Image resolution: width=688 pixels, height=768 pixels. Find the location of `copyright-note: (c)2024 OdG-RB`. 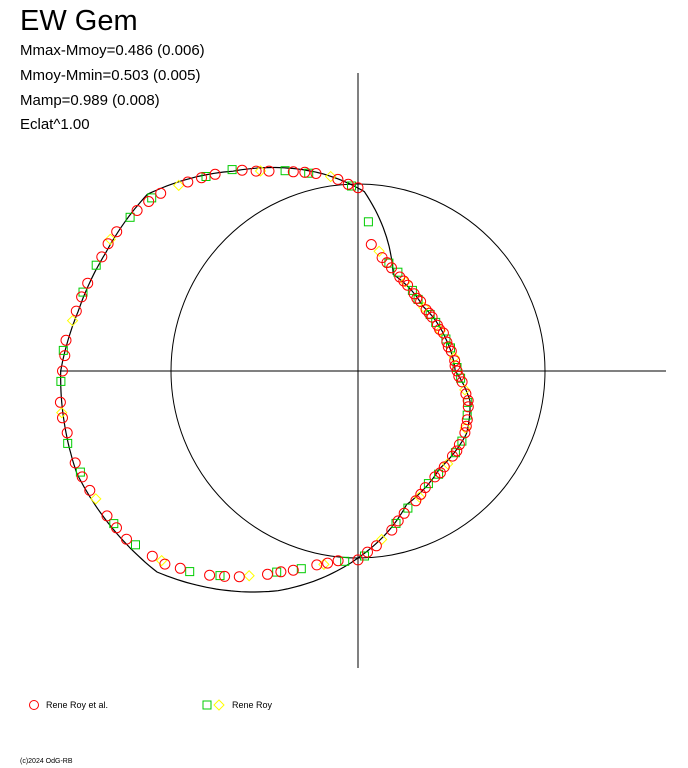

copyright-note: (c)2024 OdG-RB is located at coordinates (46, 761).